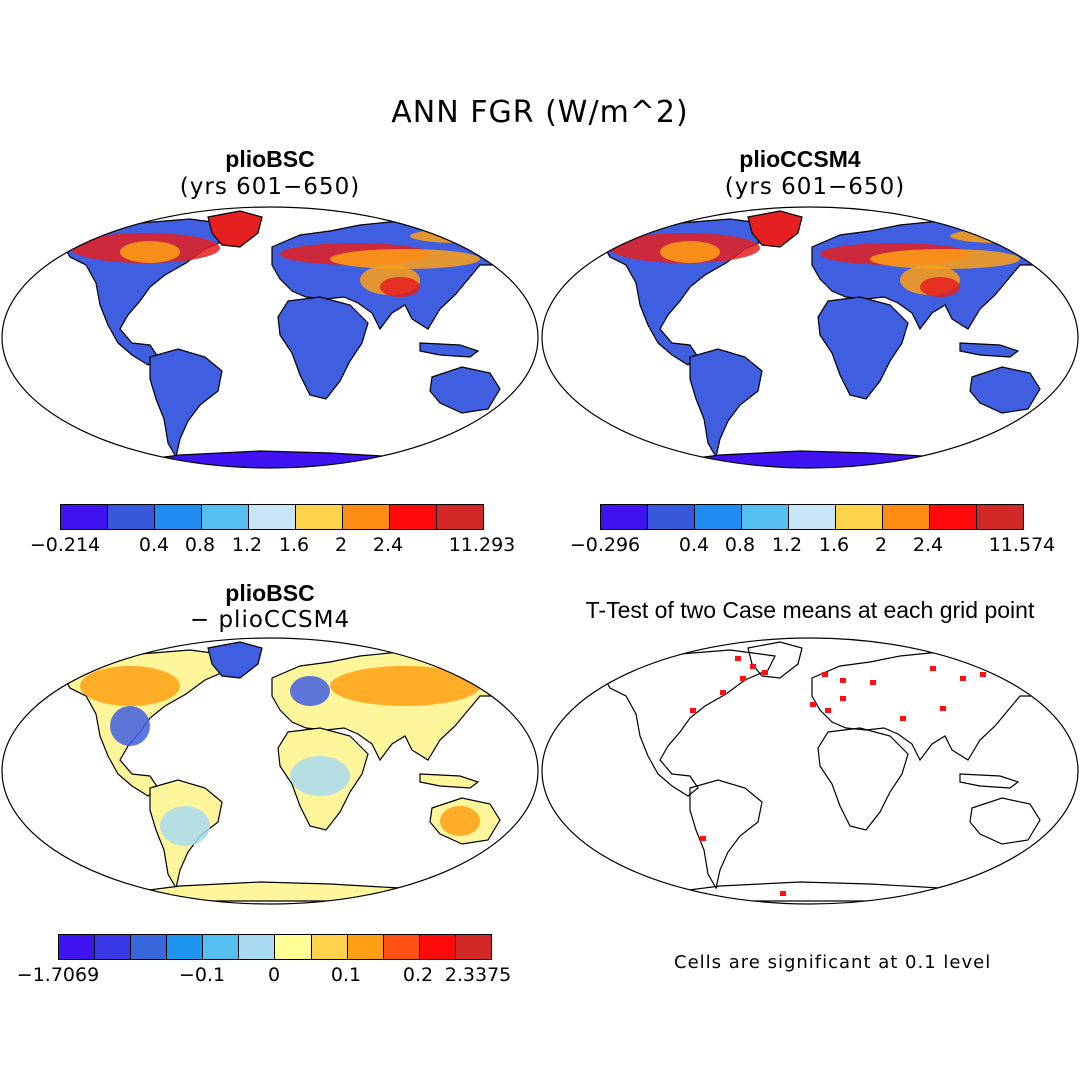 Image resolution: width=1080 pixels, height=1080 pixels. What do you see at coordinates (688, 723) in the screenshot?
I see `continent-northAmerica` at bounding box center [688, 723].